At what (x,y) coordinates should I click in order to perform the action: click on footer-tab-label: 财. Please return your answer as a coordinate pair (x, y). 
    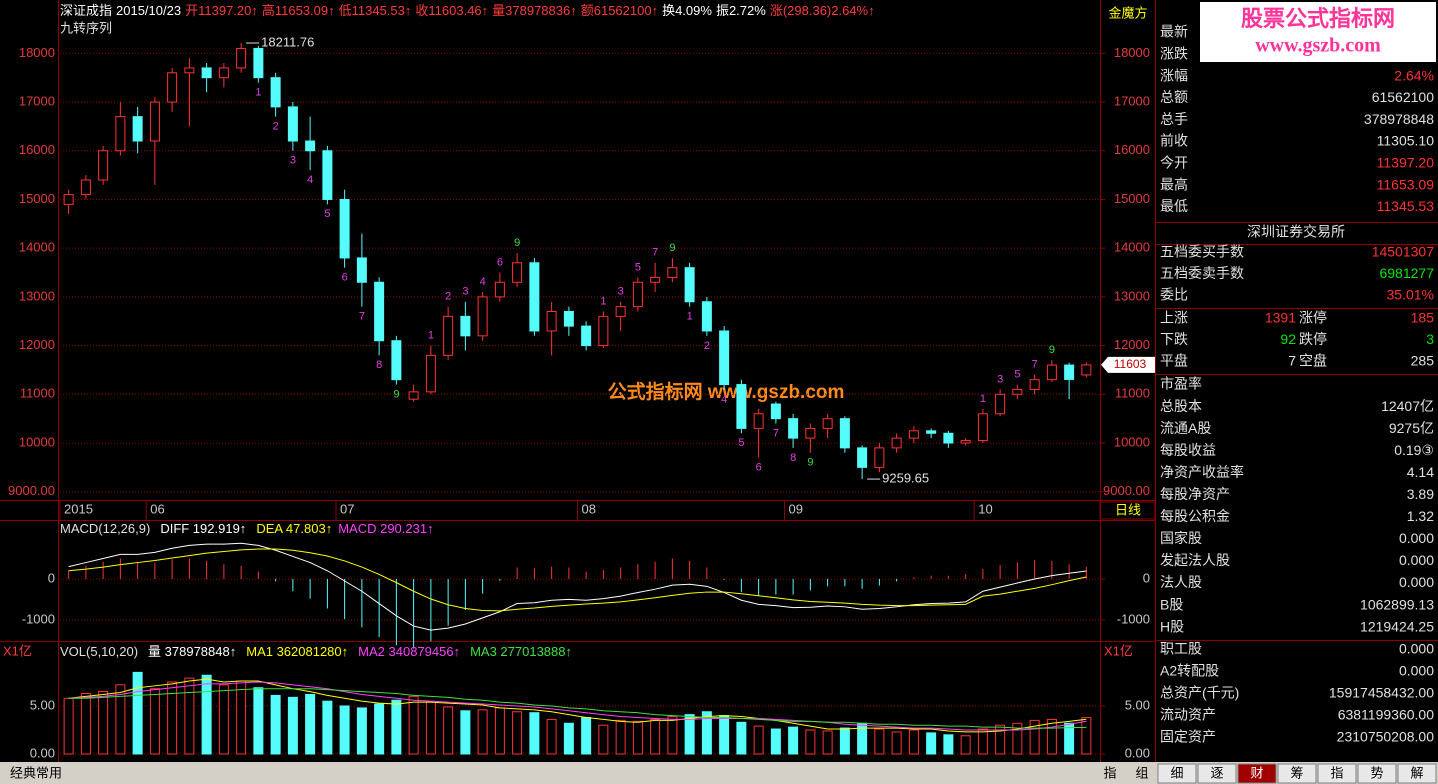
    Looking at the image, I should click on (1256, 772).